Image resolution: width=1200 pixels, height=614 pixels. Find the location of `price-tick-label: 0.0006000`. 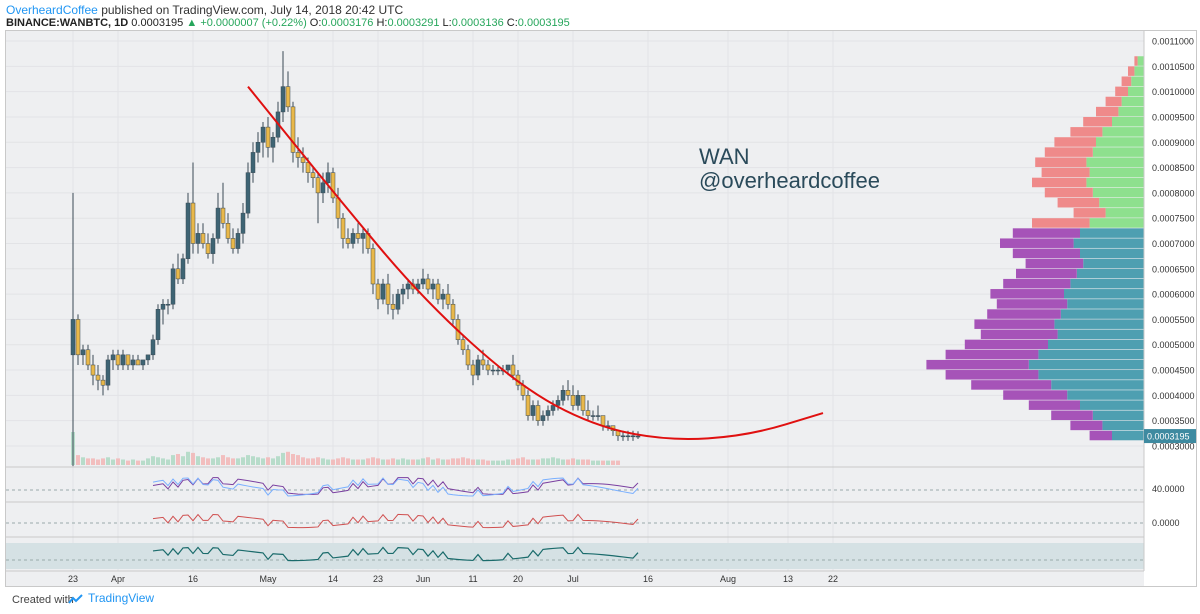

price-tick-label: 0.0006000 is located at coordinates (1173, 295).